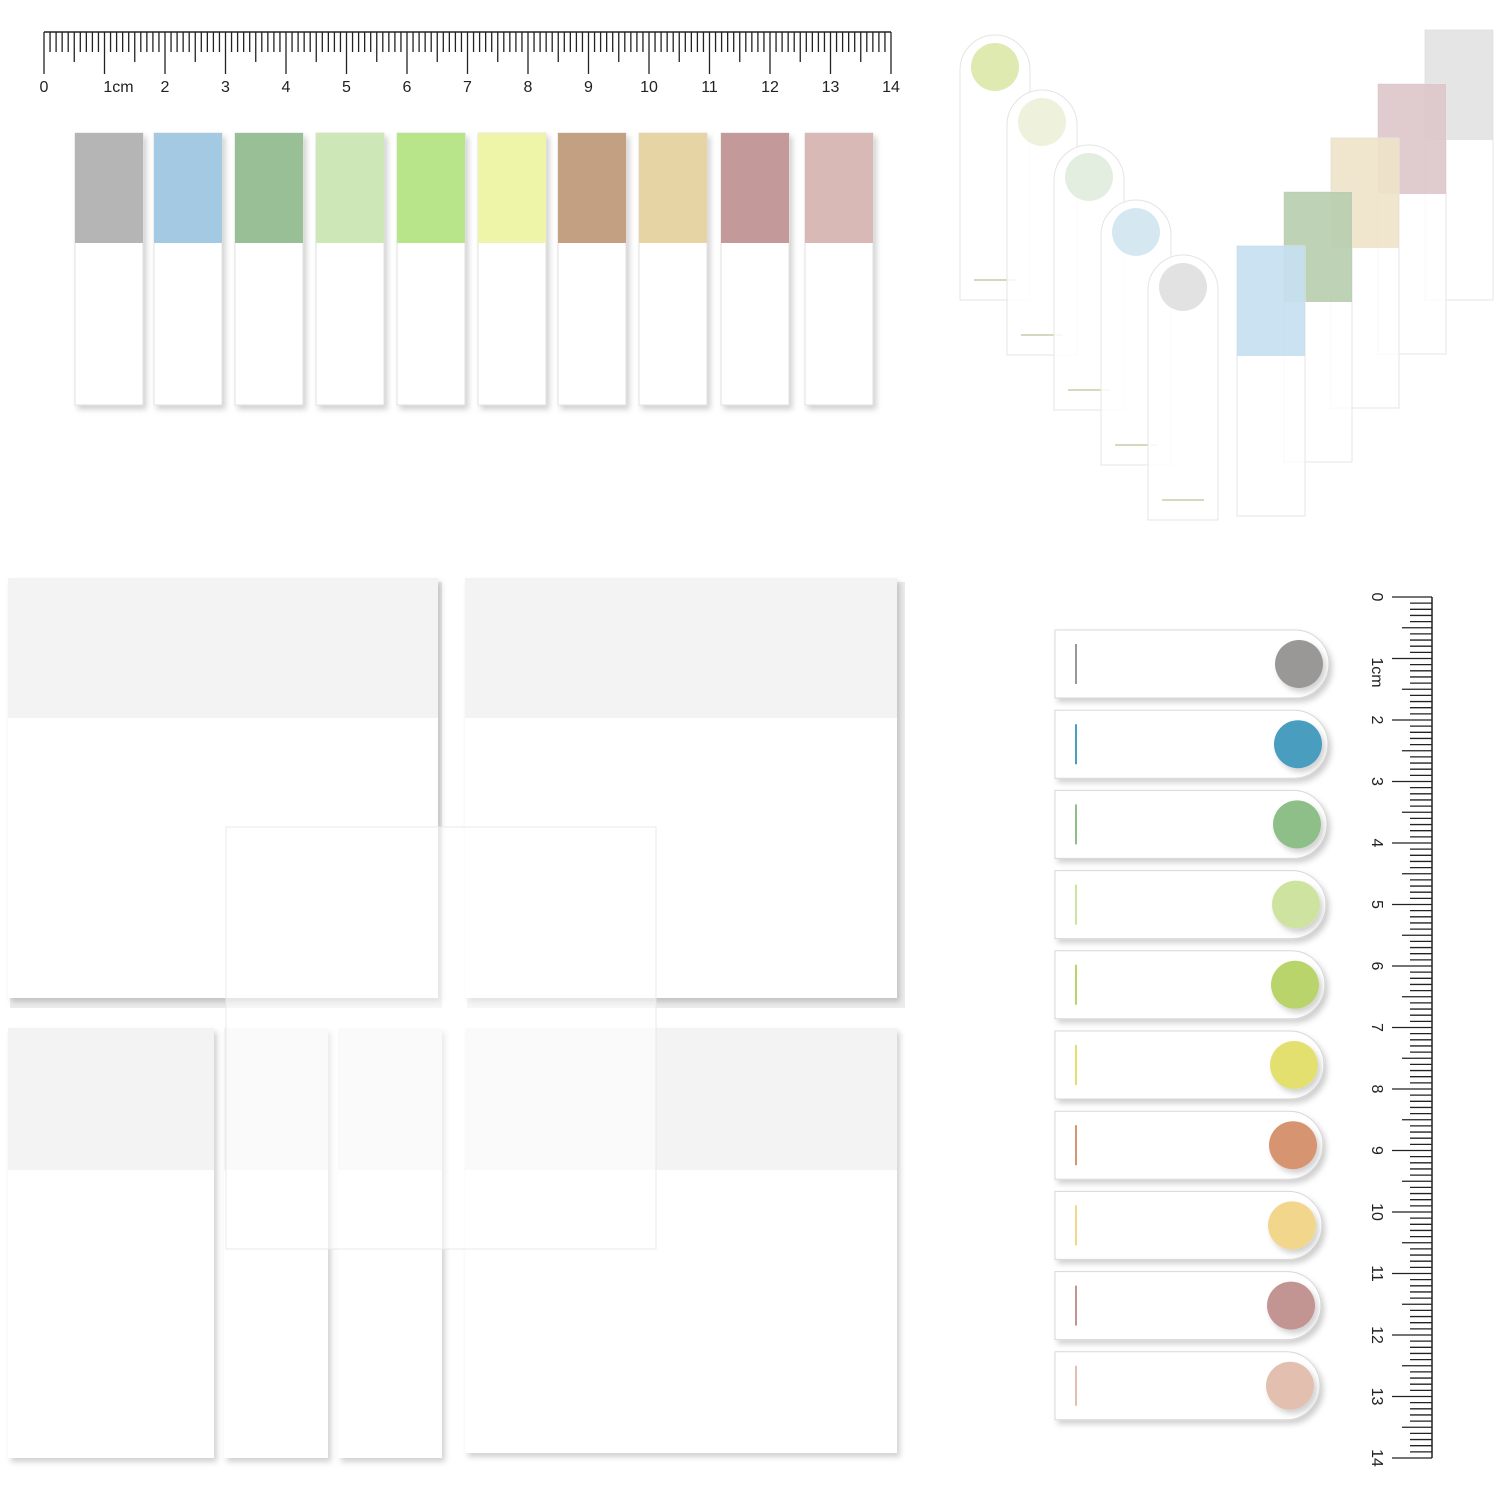  Describe the element at coordinates (441, 1038) in the screenshot. I see `transparent-sheet` at that location.